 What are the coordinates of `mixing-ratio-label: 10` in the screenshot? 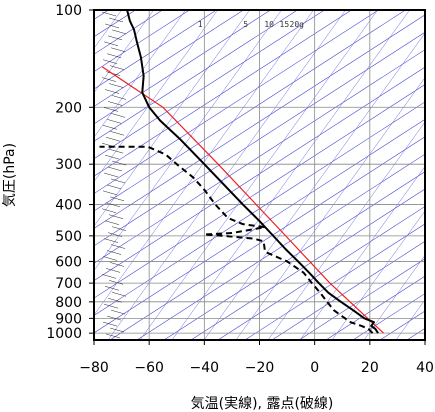 It's located at (269, 24).